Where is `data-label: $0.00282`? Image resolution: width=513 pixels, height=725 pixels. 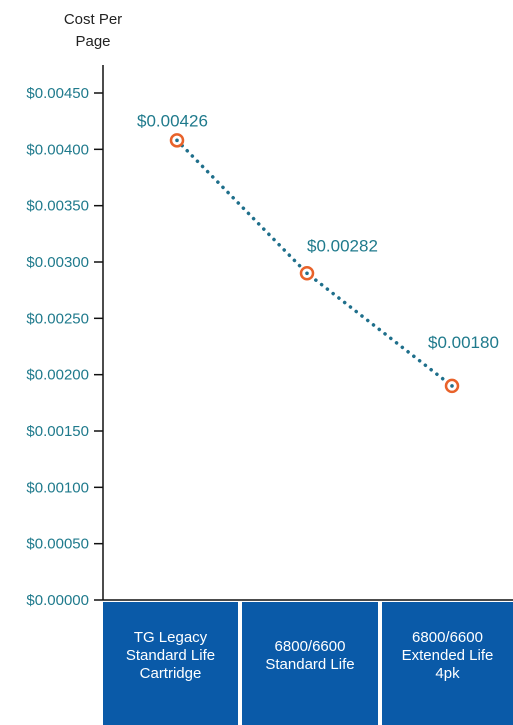
data-label: $0.00282 is located at coordinates (342, 245).